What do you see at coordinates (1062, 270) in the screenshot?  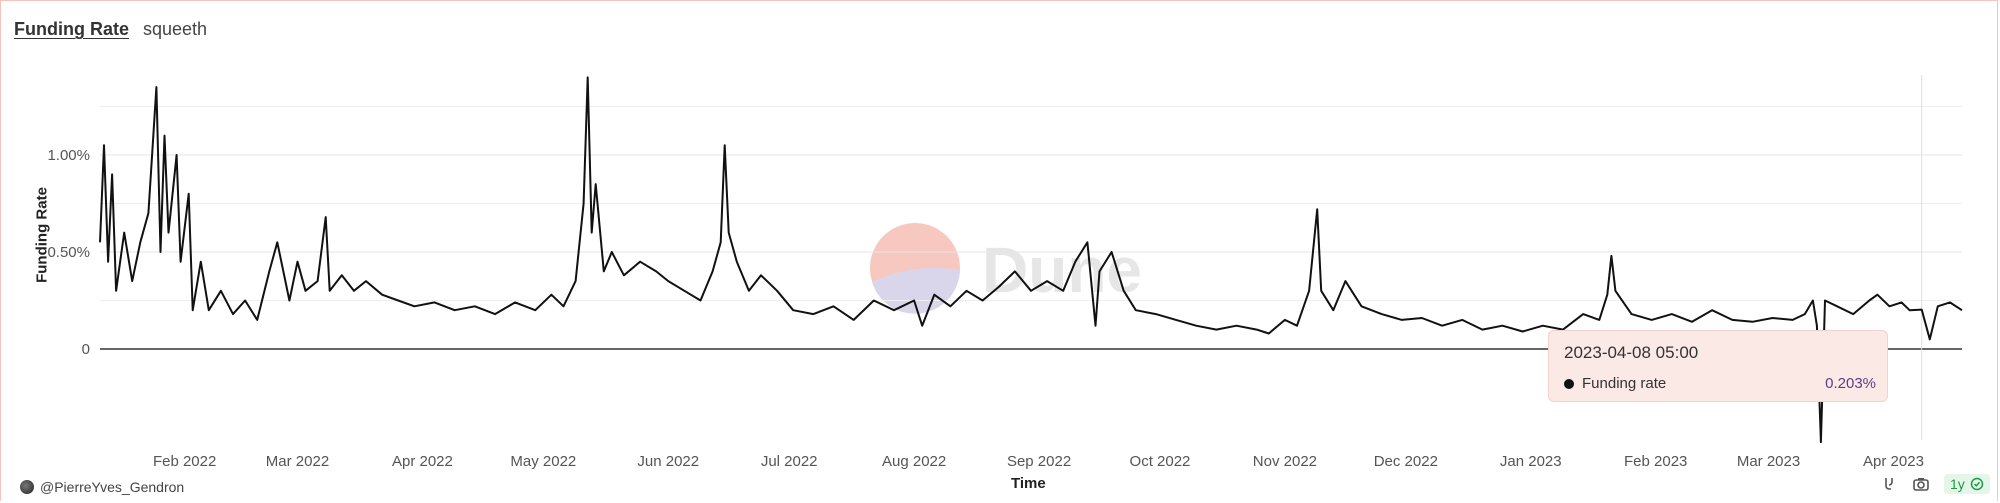 I see `watermark-text: Dune` at bounding box center [1062, 270].